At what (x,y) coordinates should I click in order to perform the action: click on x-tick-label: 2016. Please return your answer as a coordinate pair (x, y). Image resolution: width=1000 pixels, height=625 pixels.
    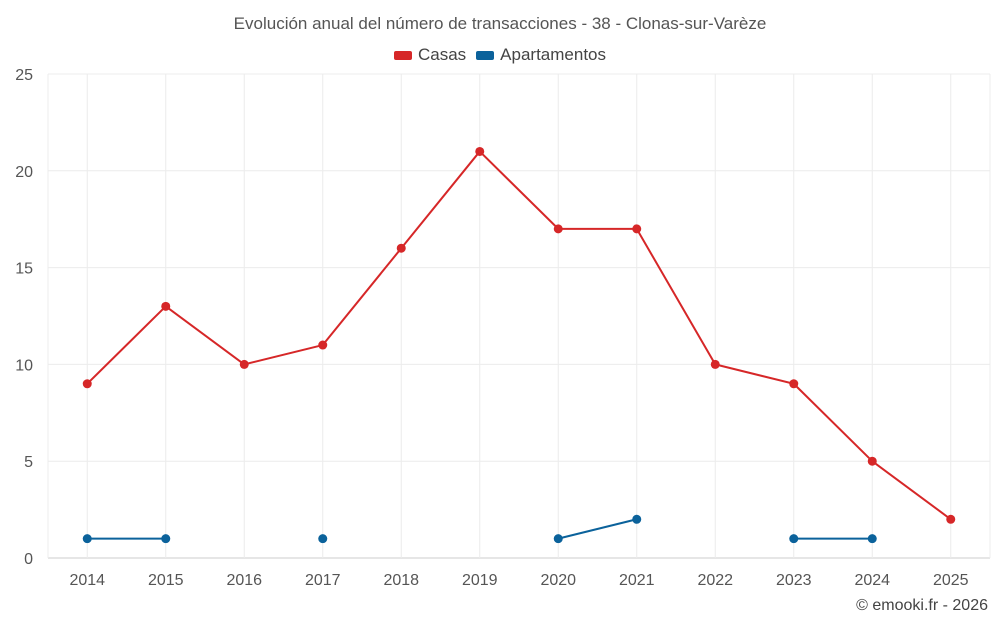
    Looking at the image, I should click on (244, 580).